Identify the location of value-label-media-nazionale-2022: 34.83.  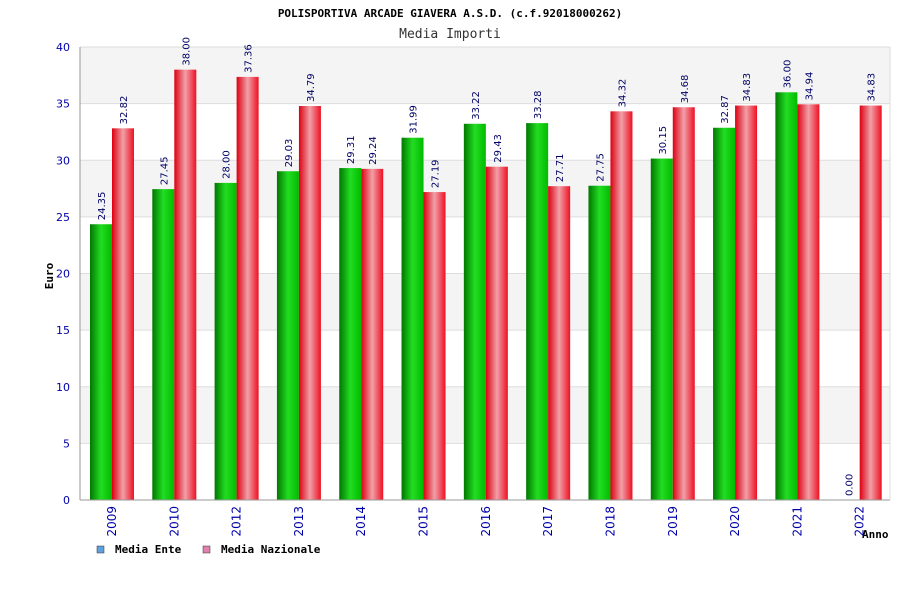
(872, 87).